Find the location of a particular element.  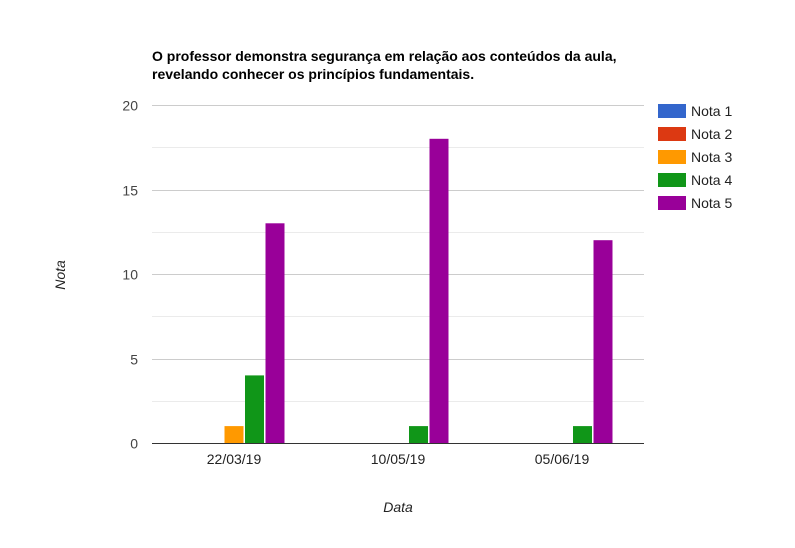

legend-label: Nota 3 is located at coordinates (711, 157).